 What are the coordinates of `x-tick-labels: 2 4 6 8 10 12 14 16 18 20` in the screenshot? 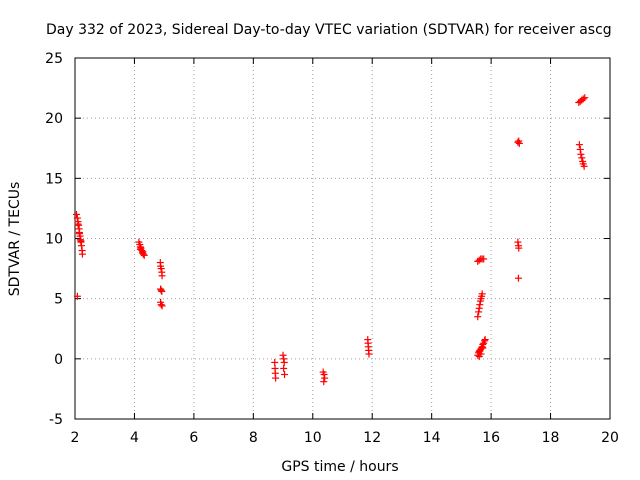 It's located at (345, 438).